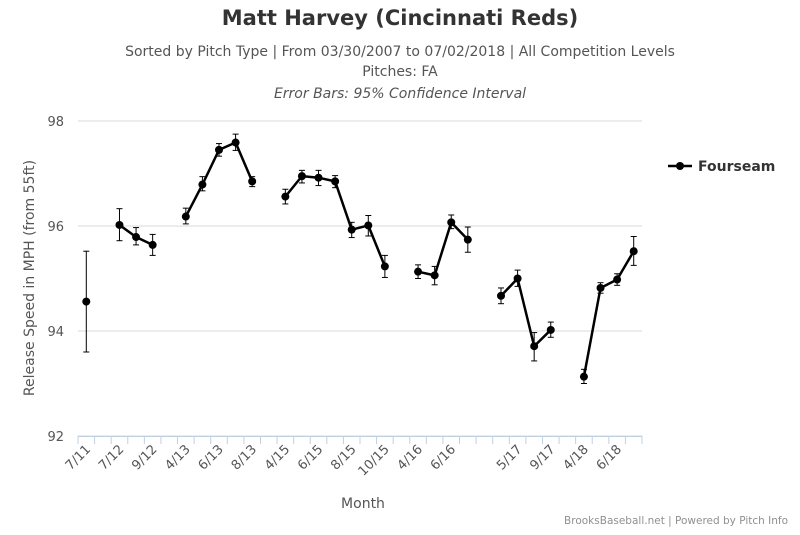  I want to click on x-tick-label: 4/18, so click(576, 457).